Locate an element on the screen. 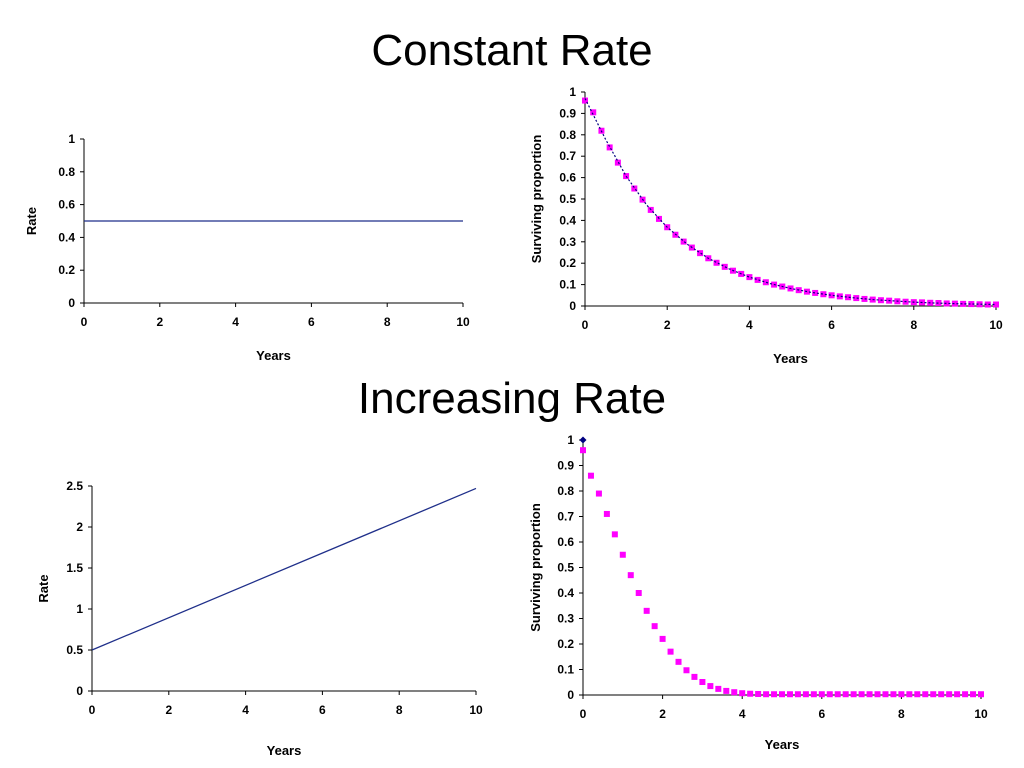 The image size is (1024, 768). survival-exact-point is located at coordinates (583, 440).